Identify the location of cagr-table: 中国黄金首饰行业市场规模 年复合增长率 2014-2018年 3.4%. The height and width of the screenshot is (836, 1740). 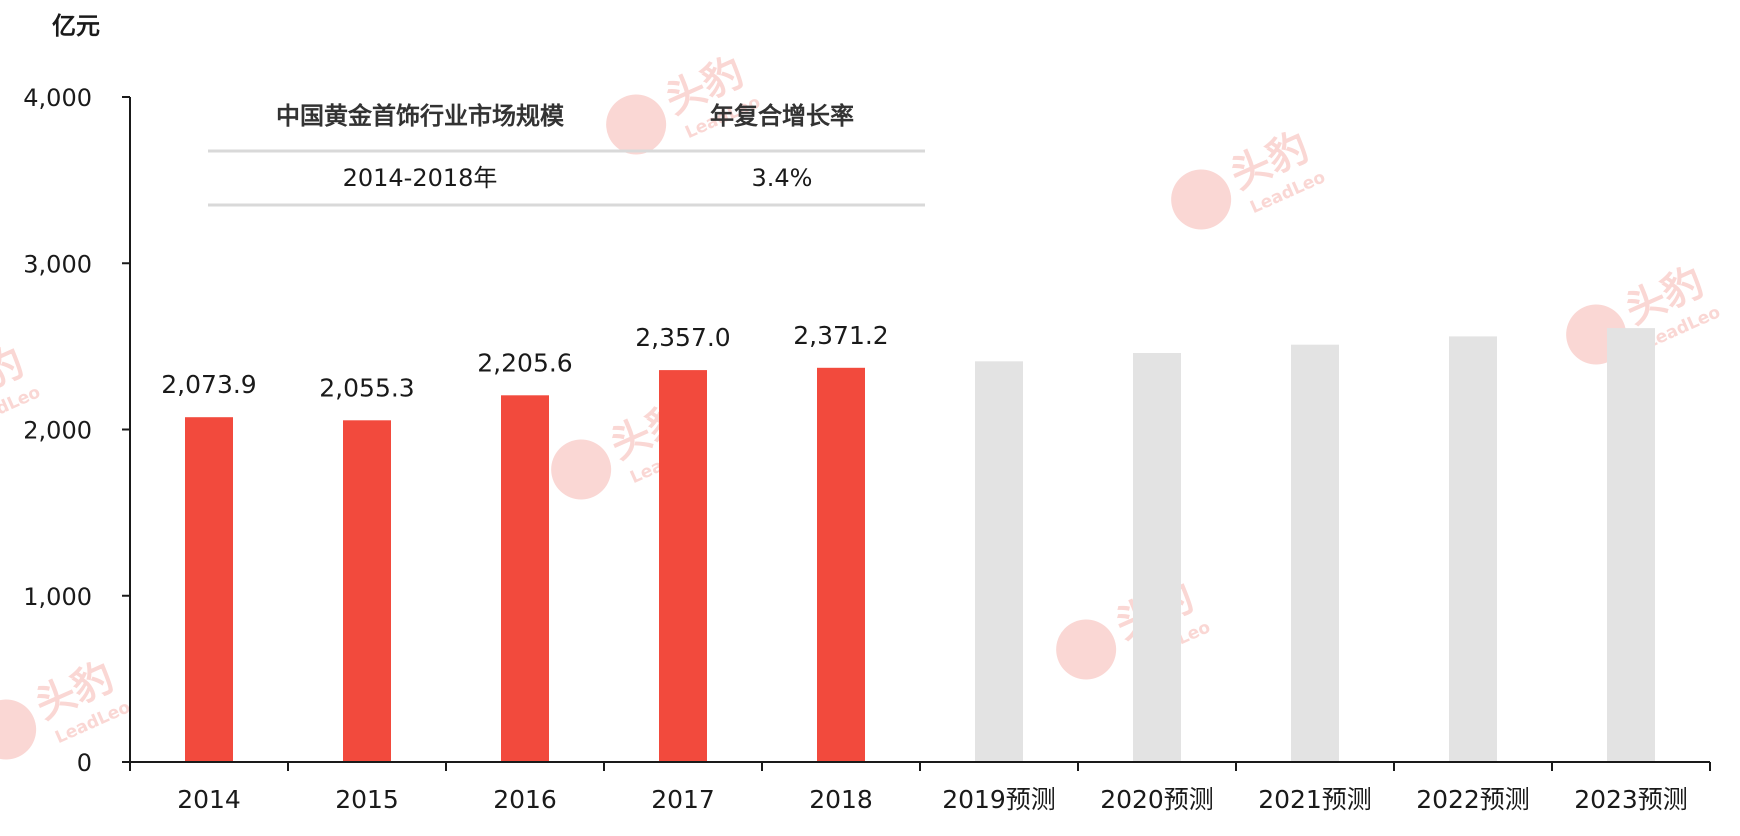
(566, 154).